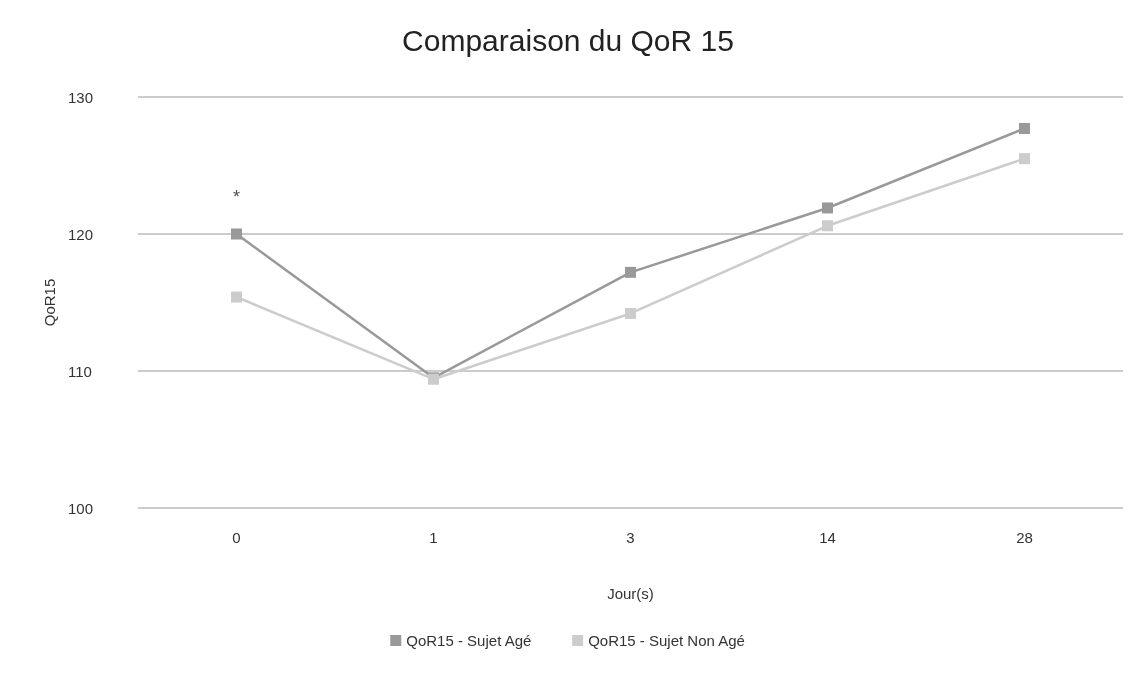  I want to click on chart-title: Comparaison du QoR 15, so click(568, 40).